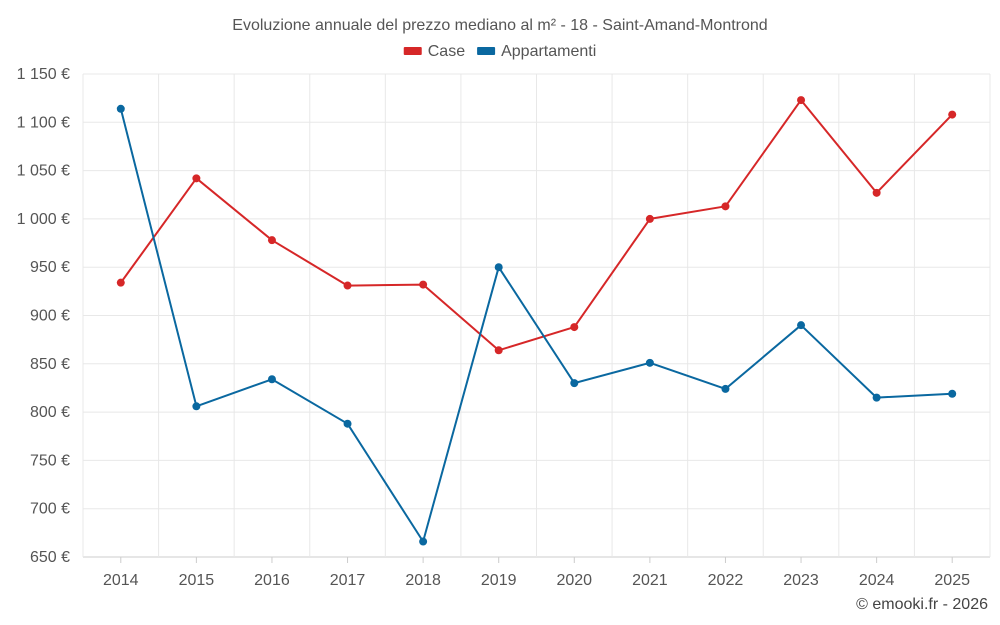  I want to click on y-tick-label: 900 €, so click(50, 316).